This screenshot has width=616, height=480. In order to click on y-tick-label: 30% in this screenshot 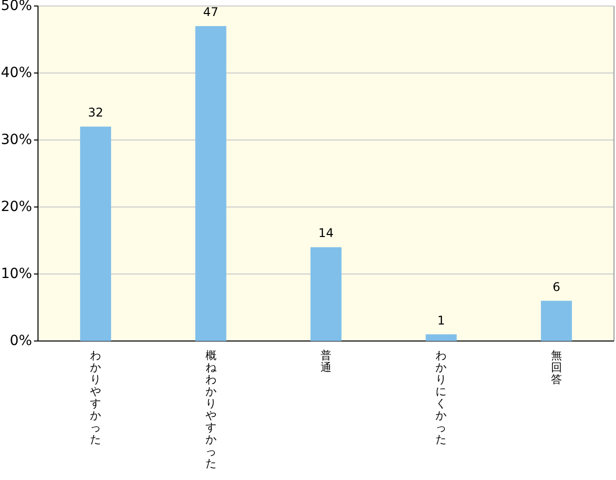, I will do `click(16, 140)`.